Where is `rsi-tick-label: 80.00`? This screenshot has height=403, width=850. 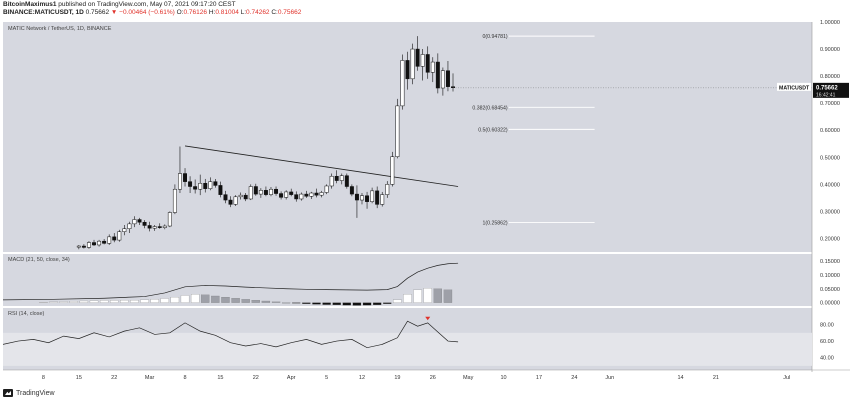
rsi-tick-label: 80.00 is located at coordinates (827, 326).